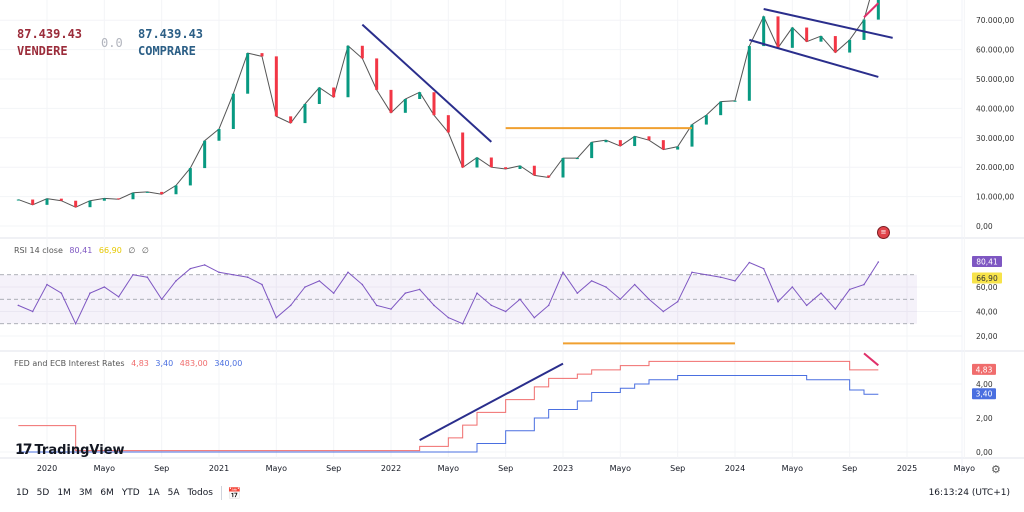 The image size is (1024, 512). I want to click on y-tick-label: 0,00, so click(984, 452).